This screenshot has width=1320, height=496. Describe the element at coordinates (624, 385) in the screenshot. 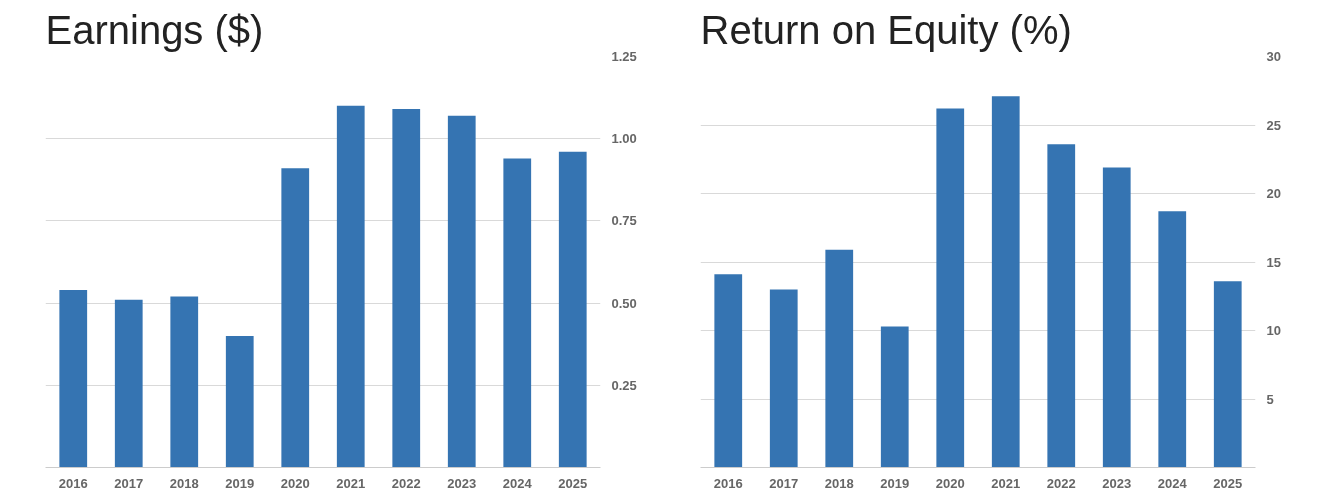

I see `y-tick-label: 0.25` at that location.